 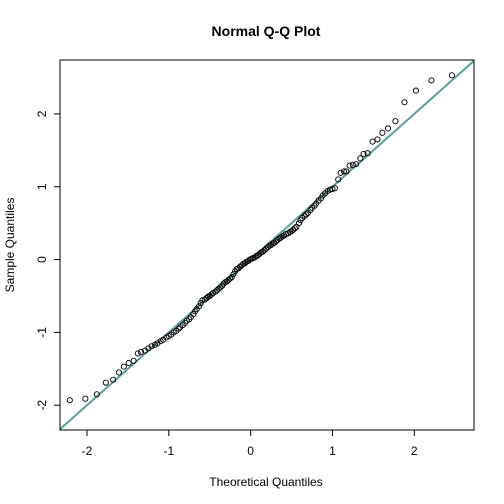 What do you see at coordinates (10, 245) in the screenshot?
I see `y-axis-label: Sample Quantiles` at bounding box center [10, 245].